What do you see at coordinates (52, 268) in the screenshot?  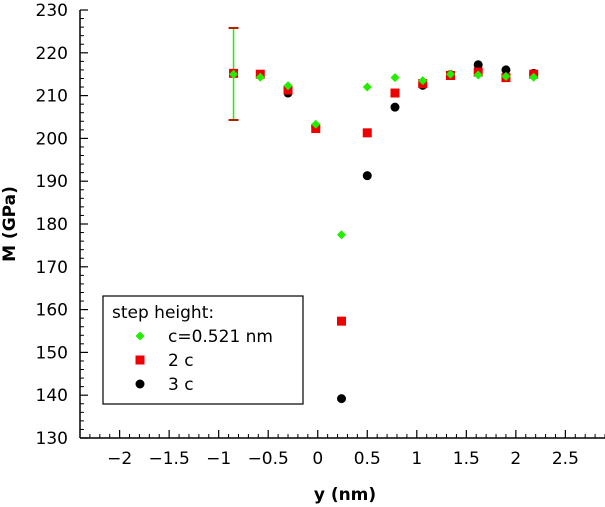 I see `y-tick-label: 170` at bounding box center [52, 268].